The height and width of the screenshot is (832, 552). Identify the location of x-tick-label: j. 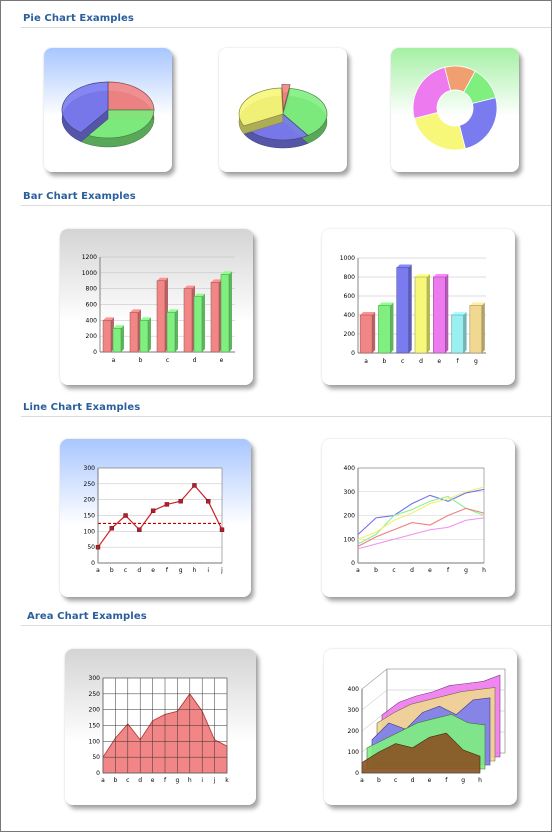
(221, 570).